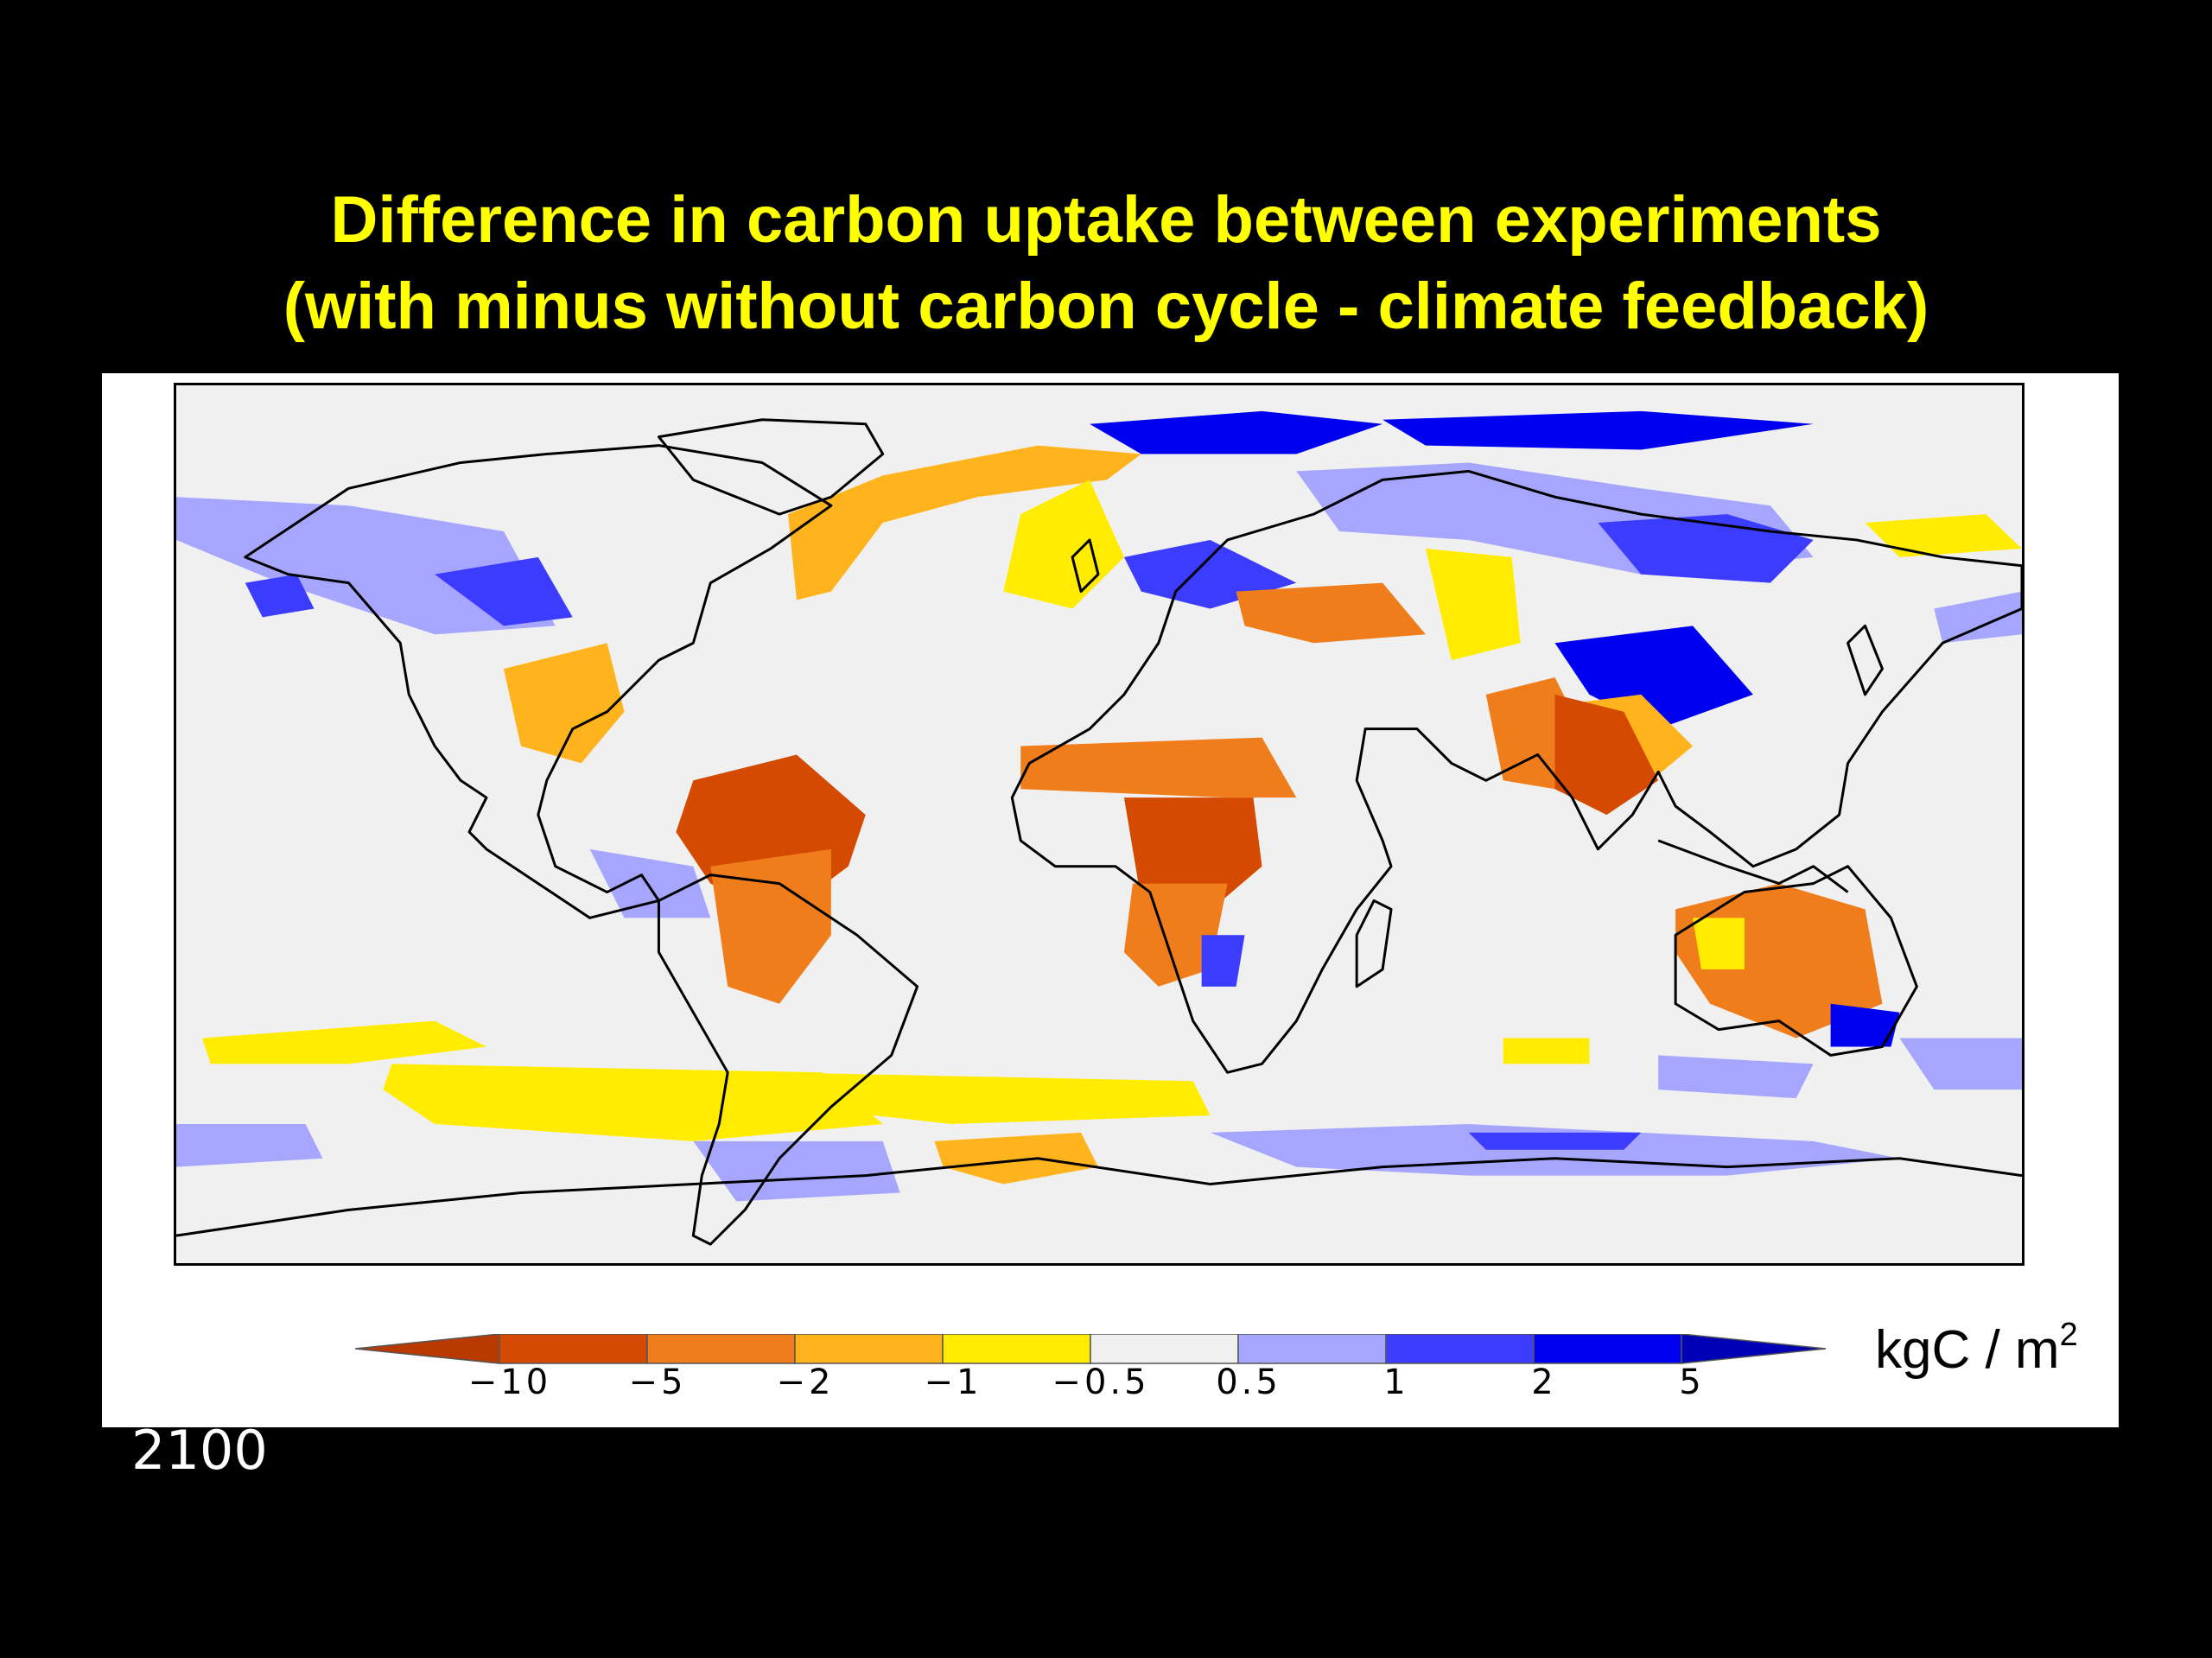  What do you see at coordinates (1374, 943) in the screenshot?
I see `madagascar-coast` at bounding box center [1374, 943].